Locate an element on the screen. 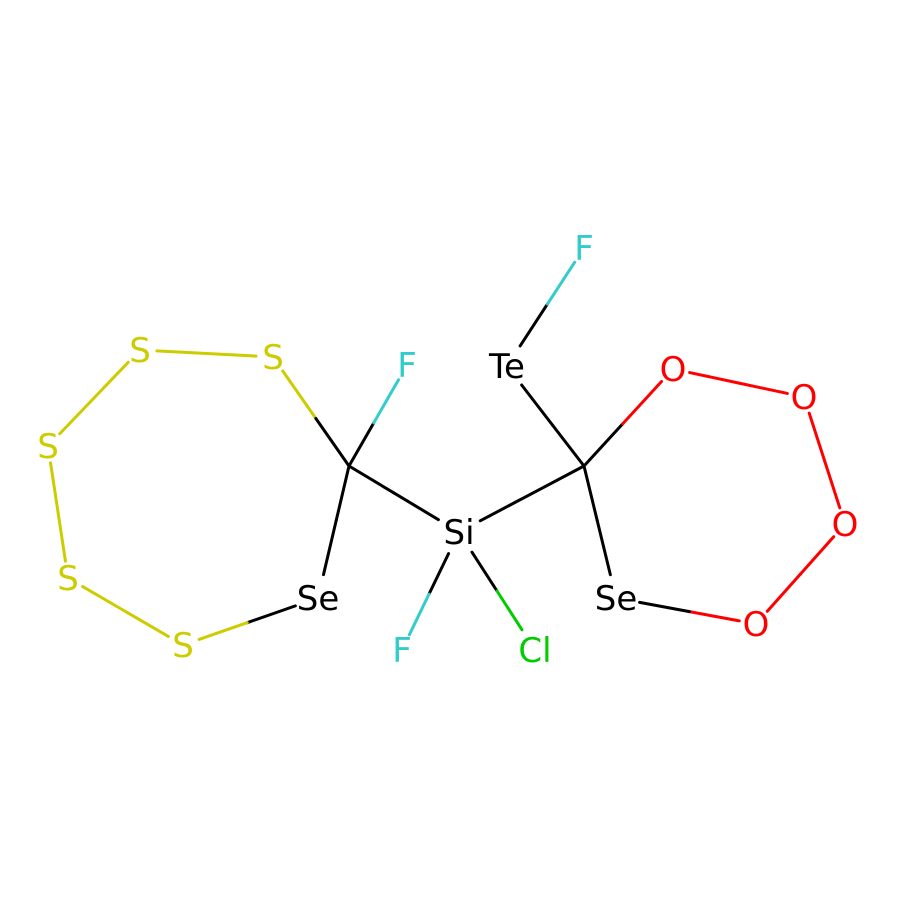 This screenshot has height=900, width=900. atom-label-s4: S is located at coordinates (68, 579).